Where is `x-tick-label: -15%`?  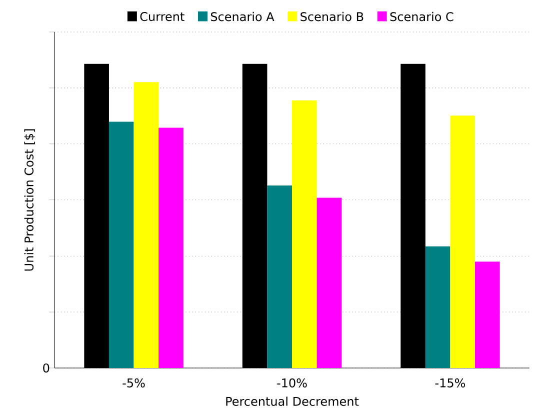 x-tick-label: -15% is located at coordinates (450, 383).